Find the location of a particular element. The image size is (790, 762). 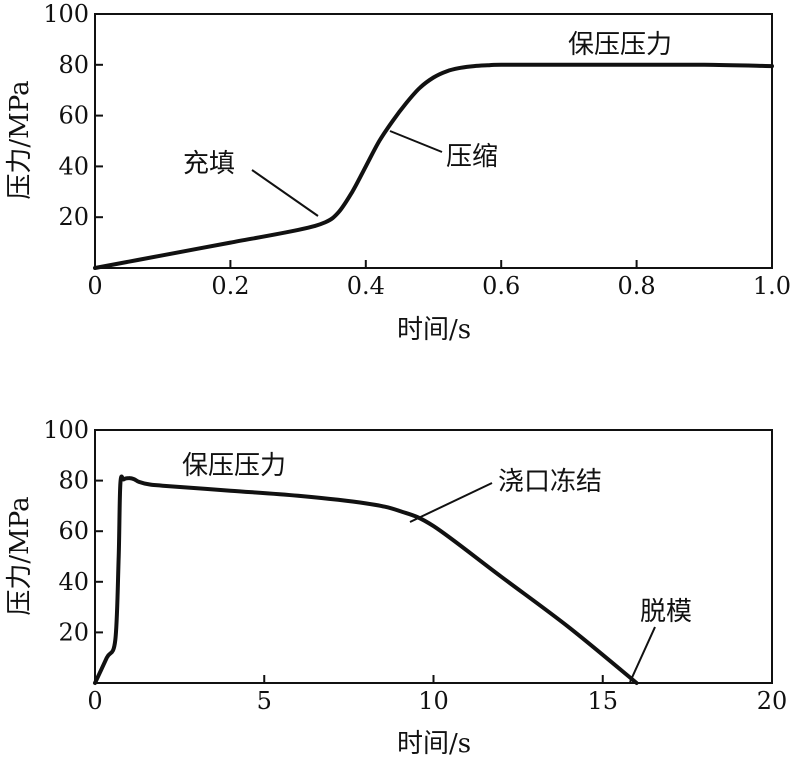

x-ticks-top: 0 0.2 0.4 0.6 0.8 1.0 is located at coordinates (438, 280).